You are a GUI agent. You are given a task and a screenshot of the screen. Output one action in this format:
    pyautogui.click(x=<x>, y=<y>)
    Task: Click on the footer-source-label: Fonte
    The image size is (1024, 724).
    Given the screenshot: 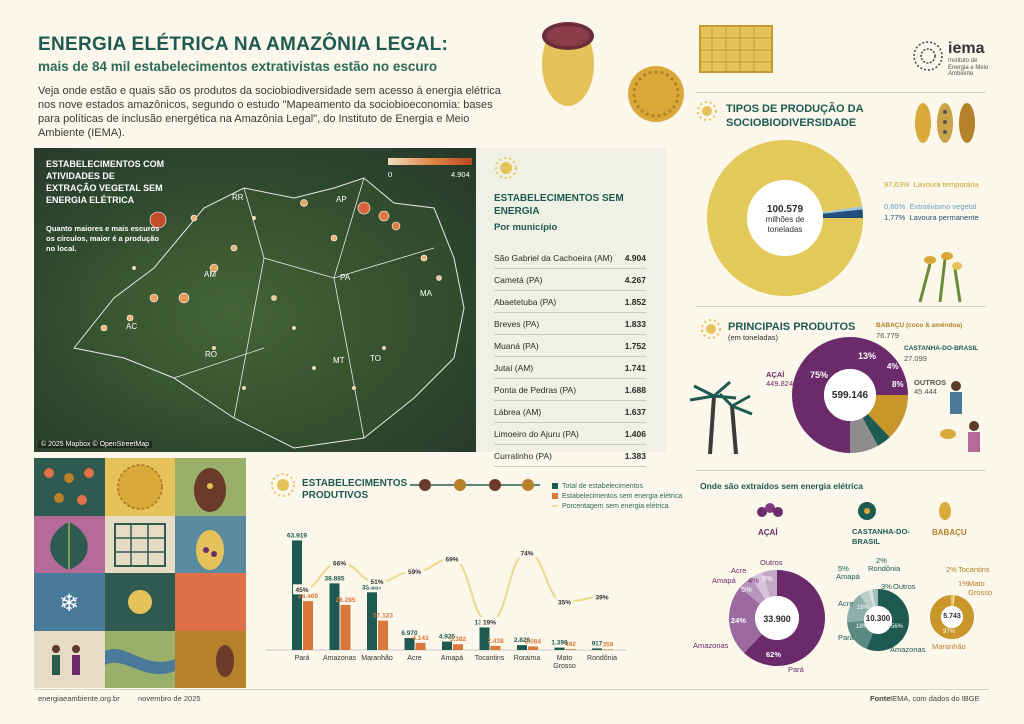 What is the action you would take?
    pyautogui.click(x=880, y=698)
    